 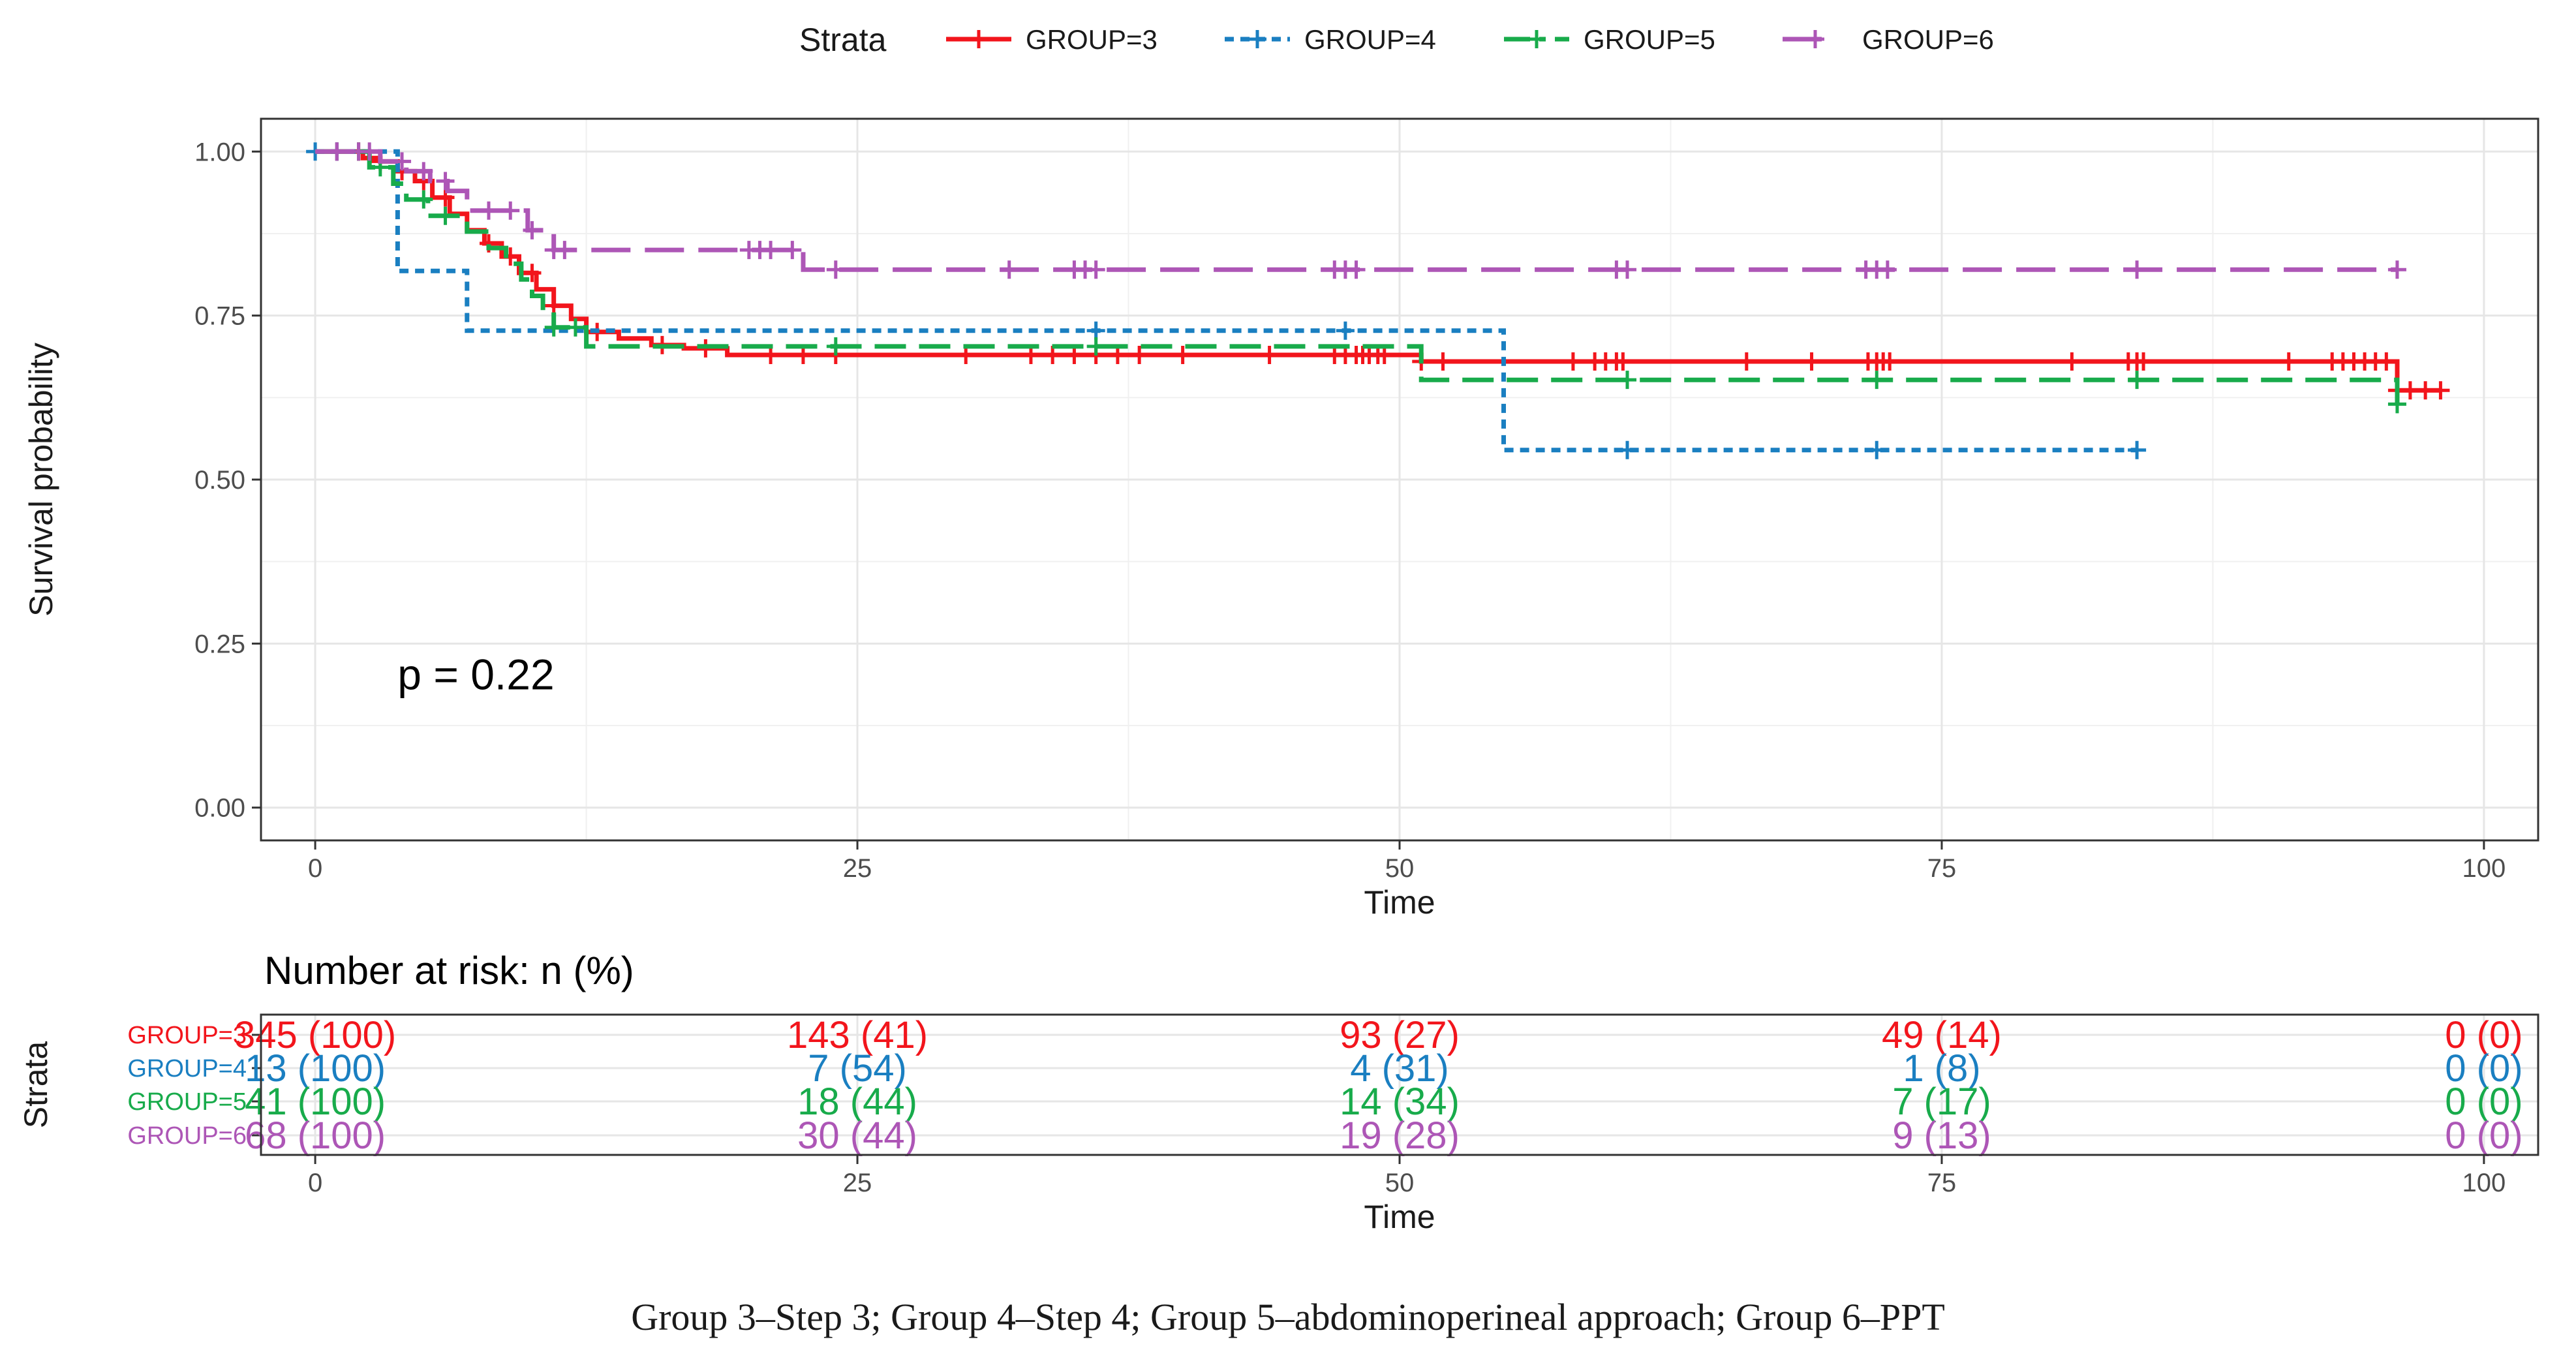 What do you see at coordinates (1941, 1102) in the screenshot?
I see `risk-cell: 7 (17)` at bounding box center [1941, 1102].